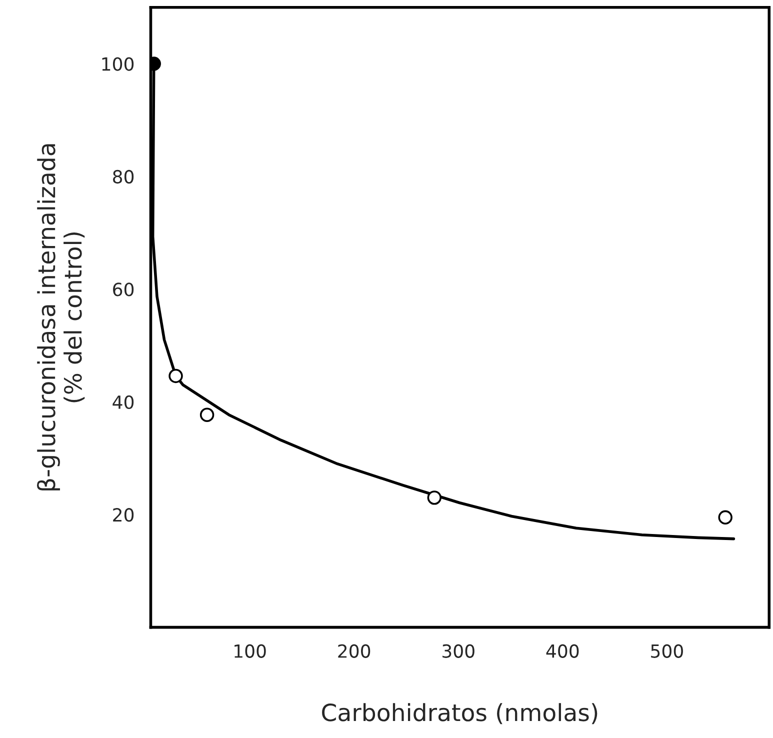 The image size is (773, 738). I want to click on x-tick-label: 300, so click(458, 651).